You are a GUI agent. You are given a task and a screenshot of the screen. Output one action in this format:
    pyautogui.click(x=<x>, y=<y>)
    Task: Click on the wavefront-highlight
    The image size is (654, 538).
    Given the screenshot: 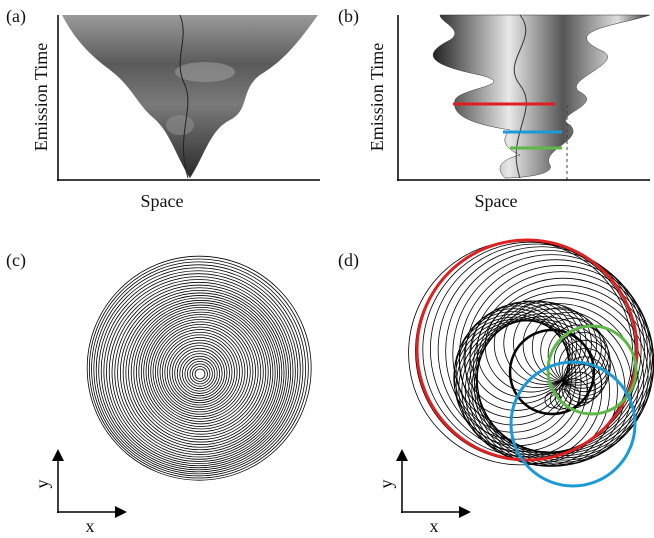 What is the action you would take?
    pyautogui.click(x=552, y=372)
    